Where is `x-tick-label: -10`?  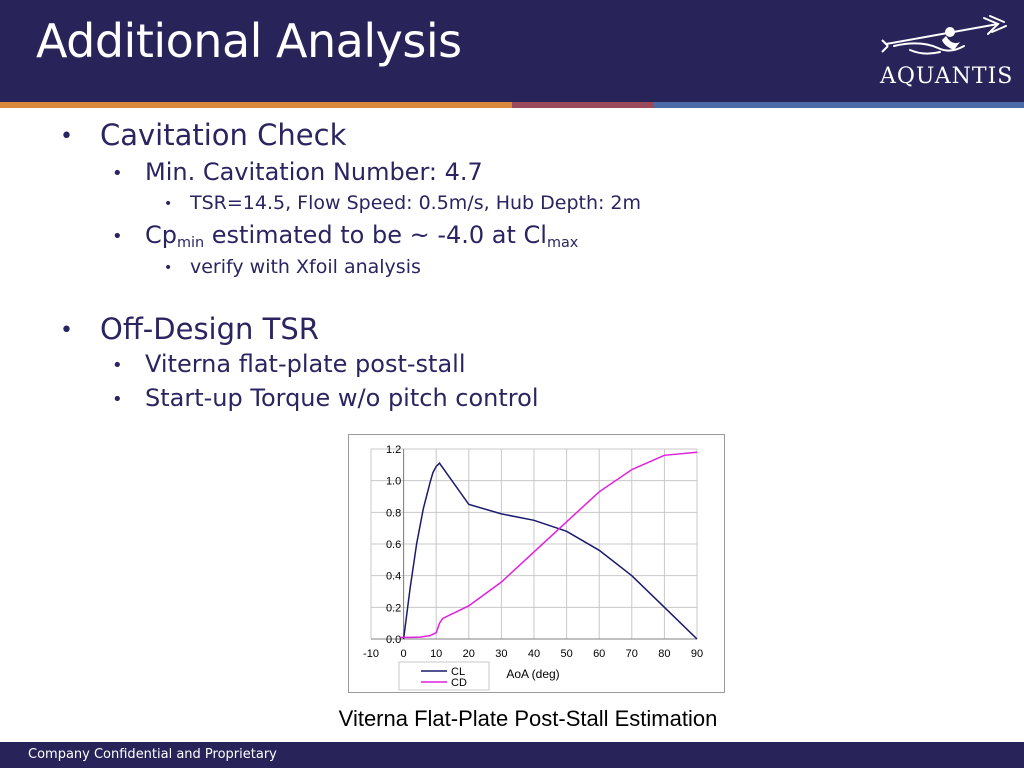
x-tick-label: -10 is located at coordinates (371, 654).